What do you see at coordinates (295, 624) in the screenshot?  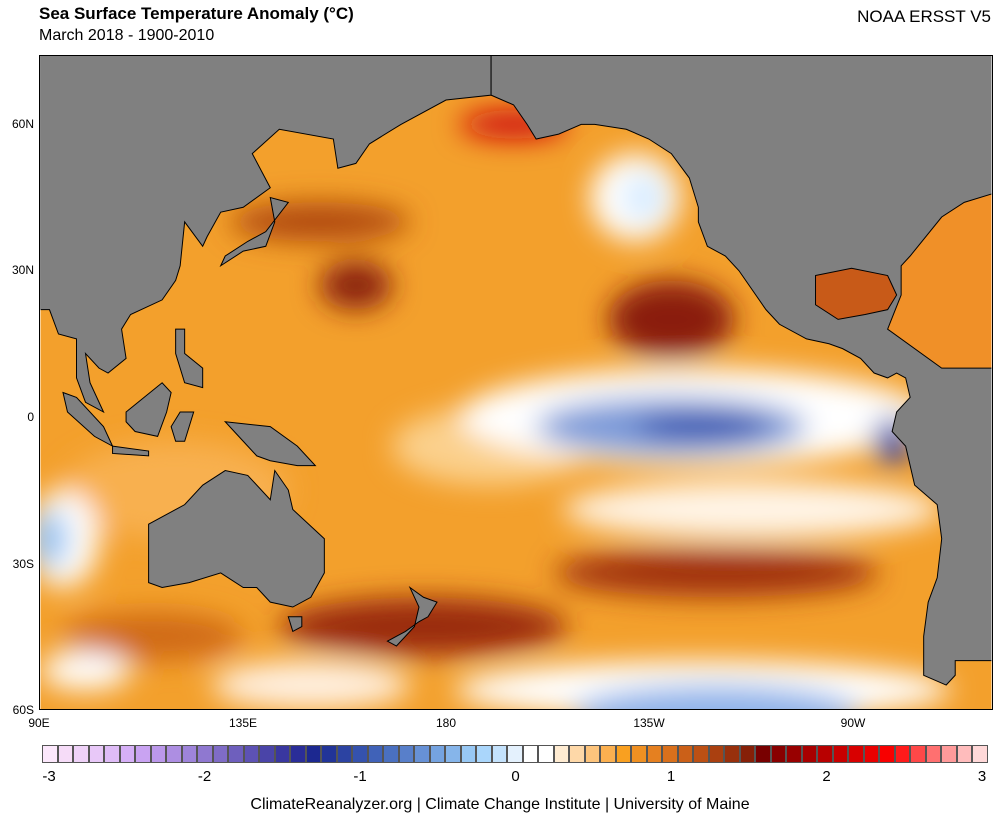 I see `landmass-tasmania` at bounding box center [295, 624].